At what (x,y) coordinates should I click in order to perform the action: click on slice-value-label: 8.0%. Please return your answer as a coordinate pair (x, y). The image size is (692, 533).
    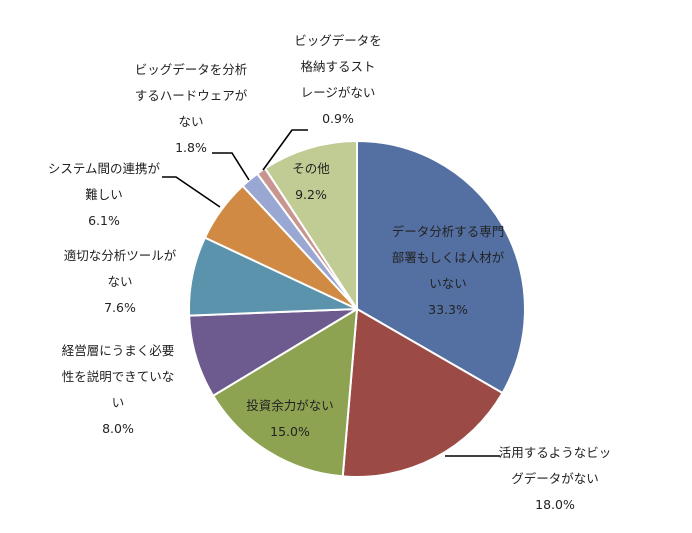
    Looking at the image, I should click on (118, 428).